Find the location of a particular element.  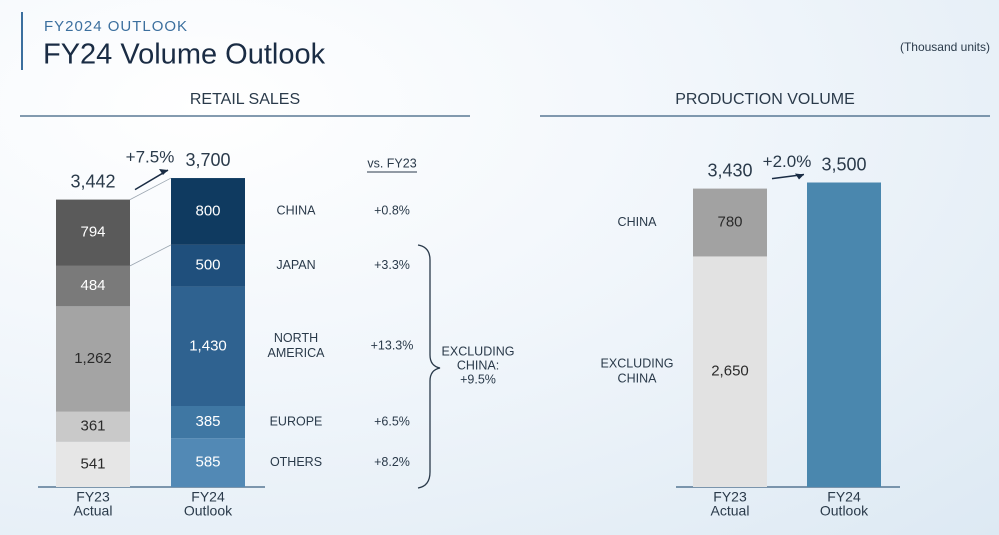

value-label: 484 is located at coordinates (92, 285).